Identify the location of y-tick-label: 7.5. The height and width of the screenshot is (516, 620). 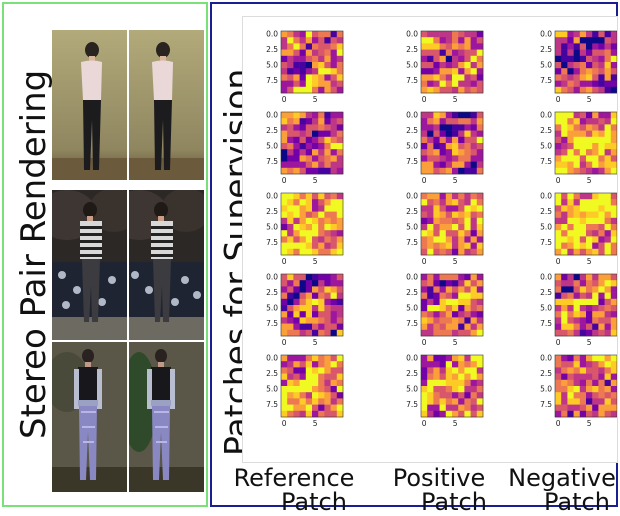
(546, 404).